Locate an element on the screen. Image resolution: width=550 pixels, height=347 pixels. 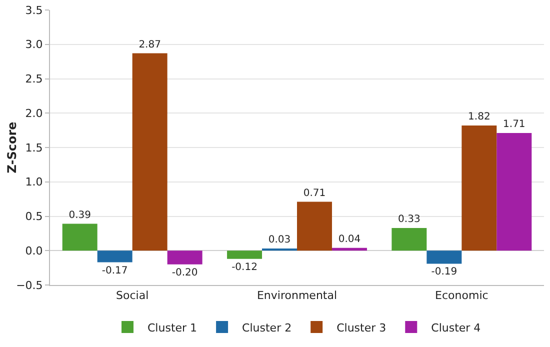
data-label: -0.12 is located at coordinates (245, 267).